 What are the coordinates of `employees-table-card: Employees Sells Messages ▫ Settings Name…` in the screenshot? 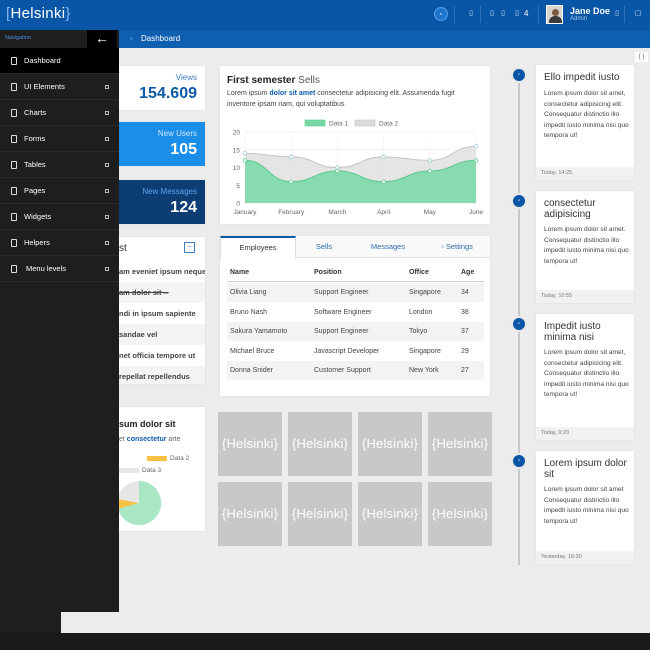 It's located at (355, 316).